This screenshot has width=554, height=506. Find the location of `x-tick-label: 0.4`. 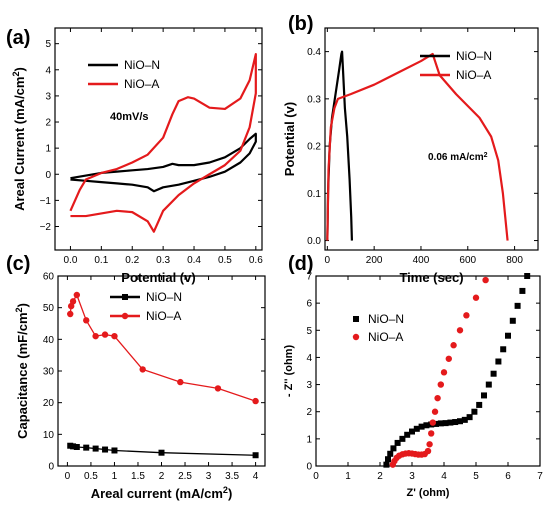

x-tick-label: 0.4 is located at coordinates (194, 260).